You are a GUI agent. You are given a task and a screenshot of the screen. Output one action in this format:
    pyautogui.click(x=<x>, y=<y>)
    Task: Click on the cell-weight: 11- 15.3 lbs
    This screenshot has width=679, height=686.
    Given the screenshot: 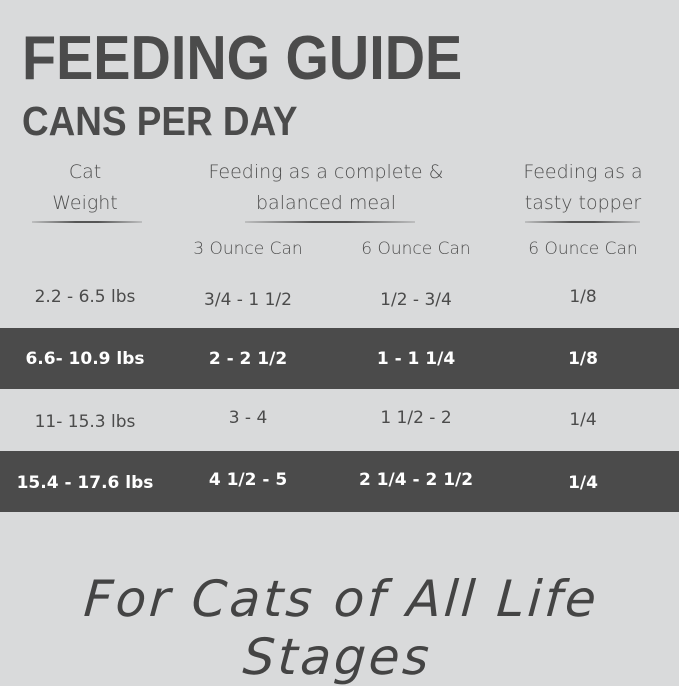 What is the action you would take?
    pyautogui.click(x=85, y=422)
    